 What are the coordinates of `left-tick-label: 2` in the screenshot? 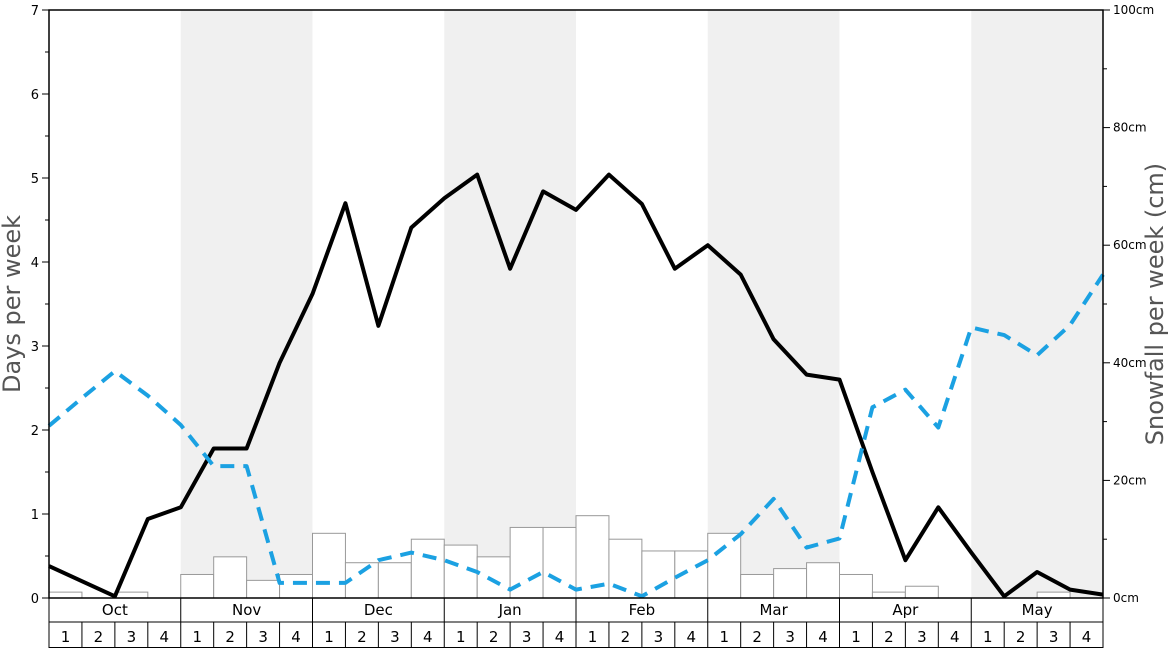 It's located at (35, 431).